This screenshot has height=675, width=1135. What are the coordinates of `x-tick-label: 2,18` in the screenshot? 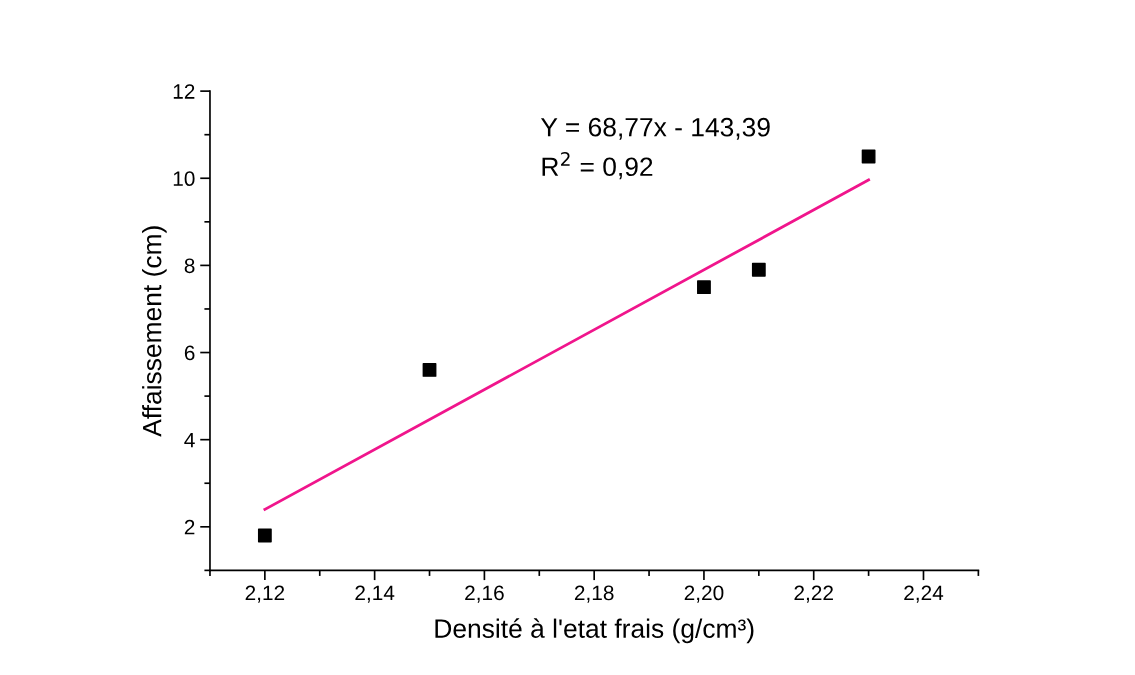 It's located at (594, 594).